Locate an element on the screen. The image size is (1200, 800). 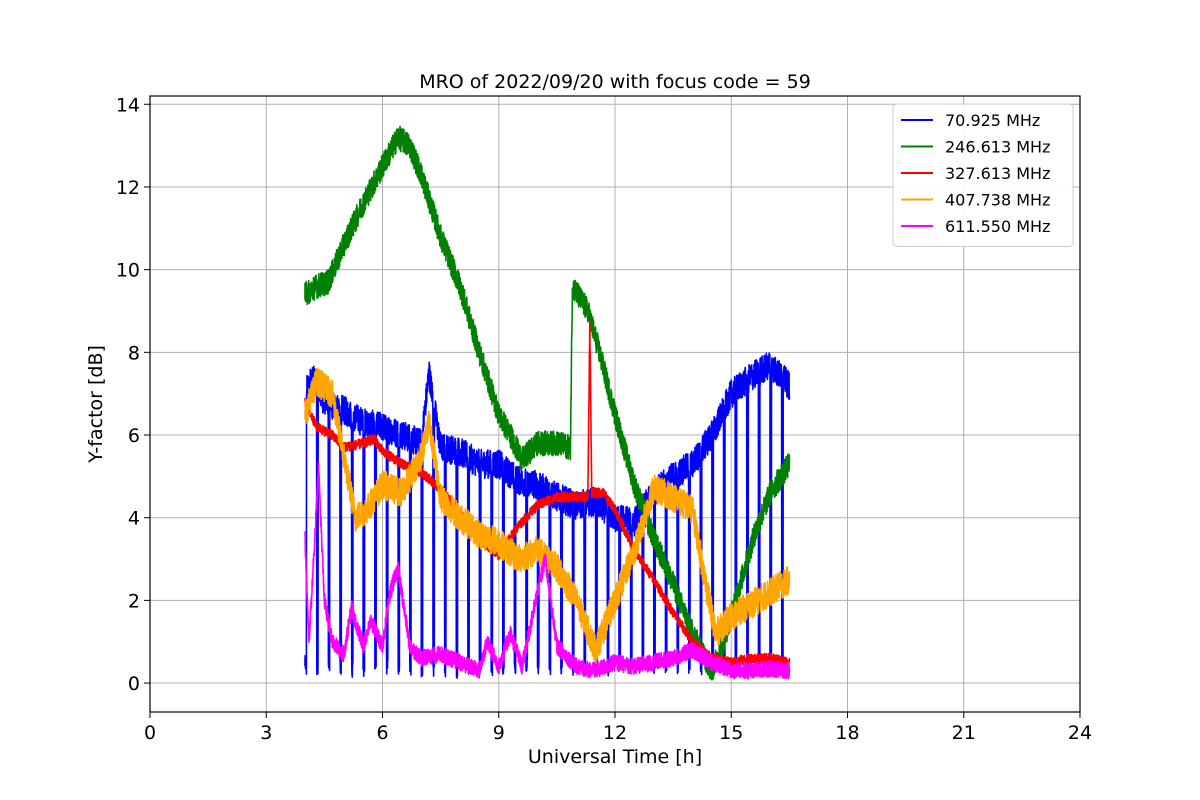
legend-label: 407.738 MHz is located at coordinates (997, 200).